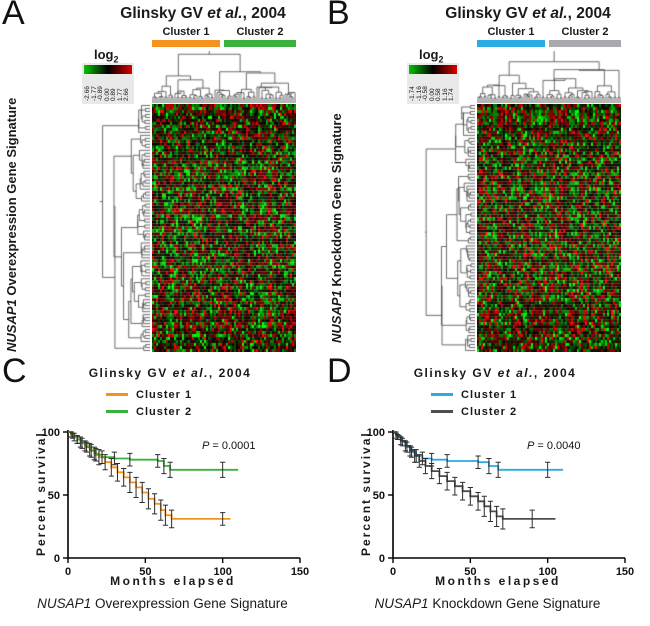 The width and height of the screenshot is (650, 626). Describe the element at coordinates (339, 371) in the screenshot. I see `panel-d-letter: D` at that location.